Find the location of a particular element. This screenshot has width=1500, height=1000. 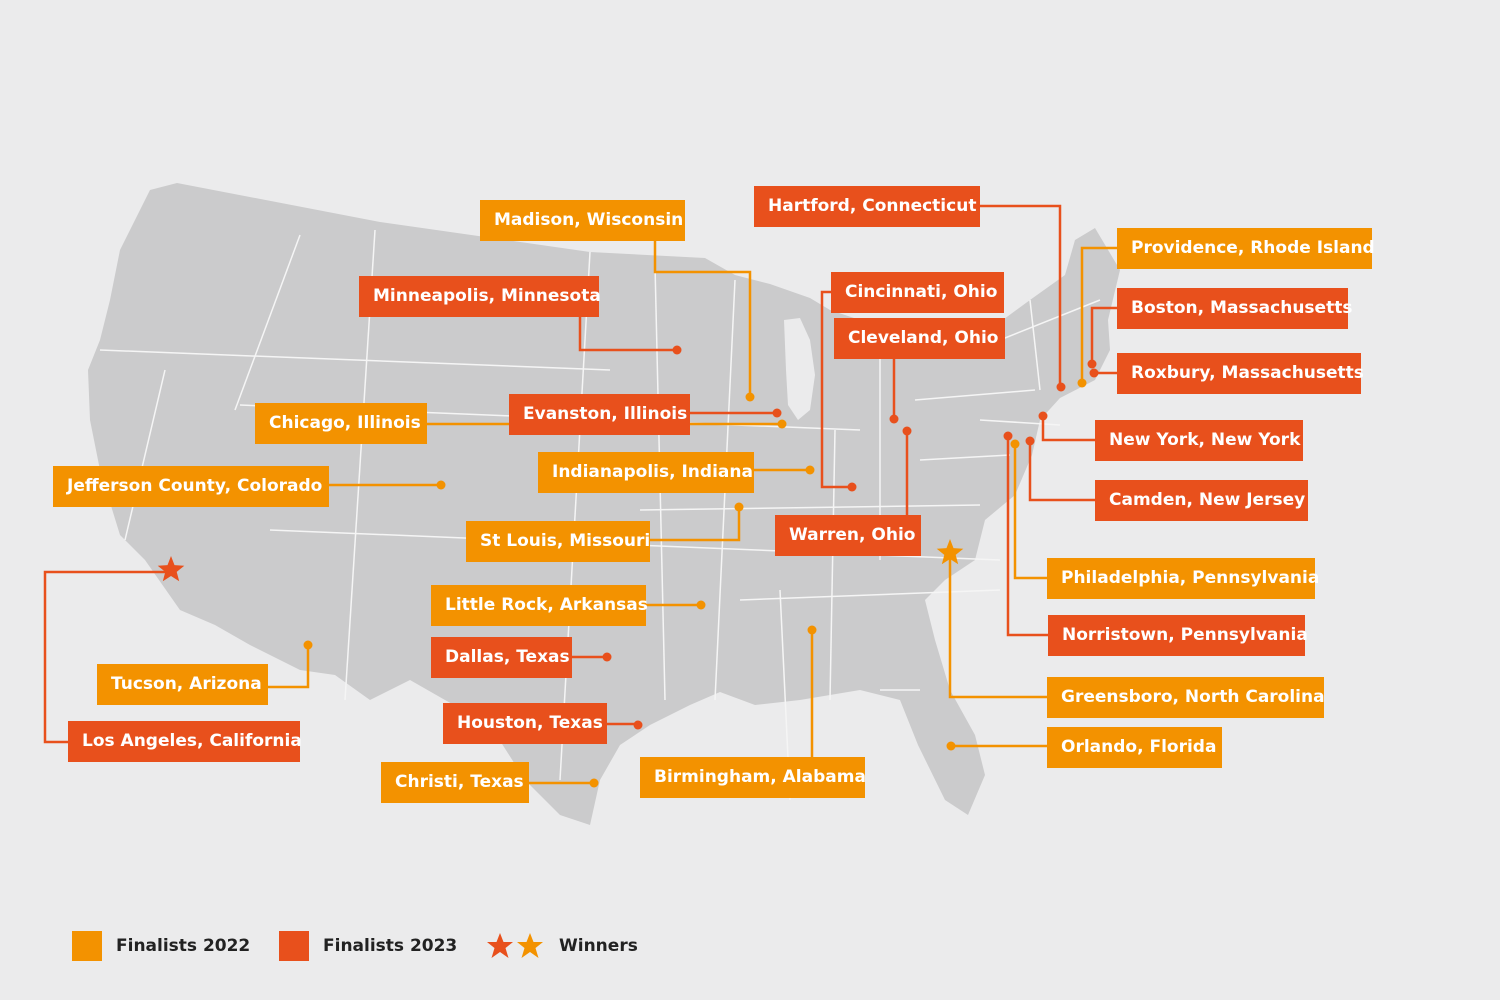

location-marker-boston-massachusetts is located at coordinates (1092, 364).